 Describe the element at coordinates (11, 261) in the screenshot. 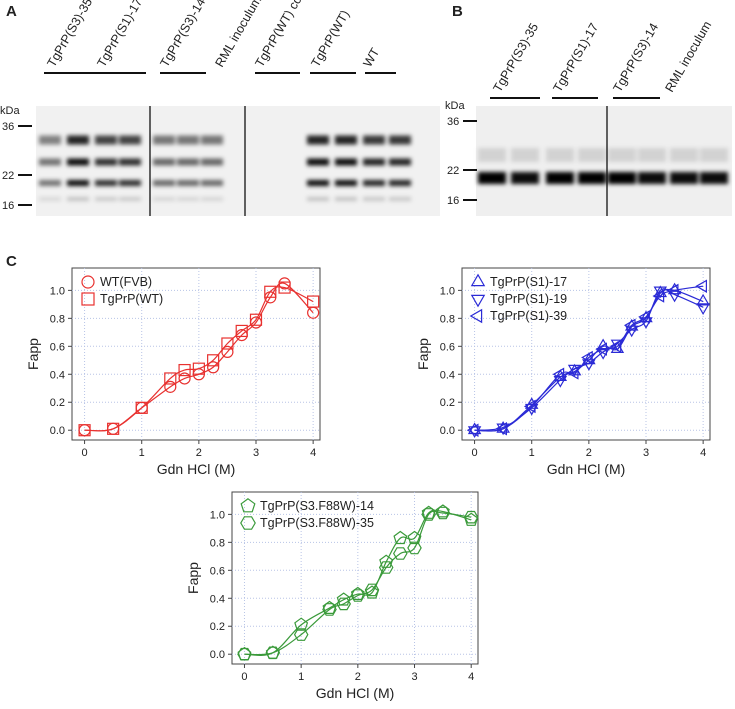

I see `panel-label: C` at that location.